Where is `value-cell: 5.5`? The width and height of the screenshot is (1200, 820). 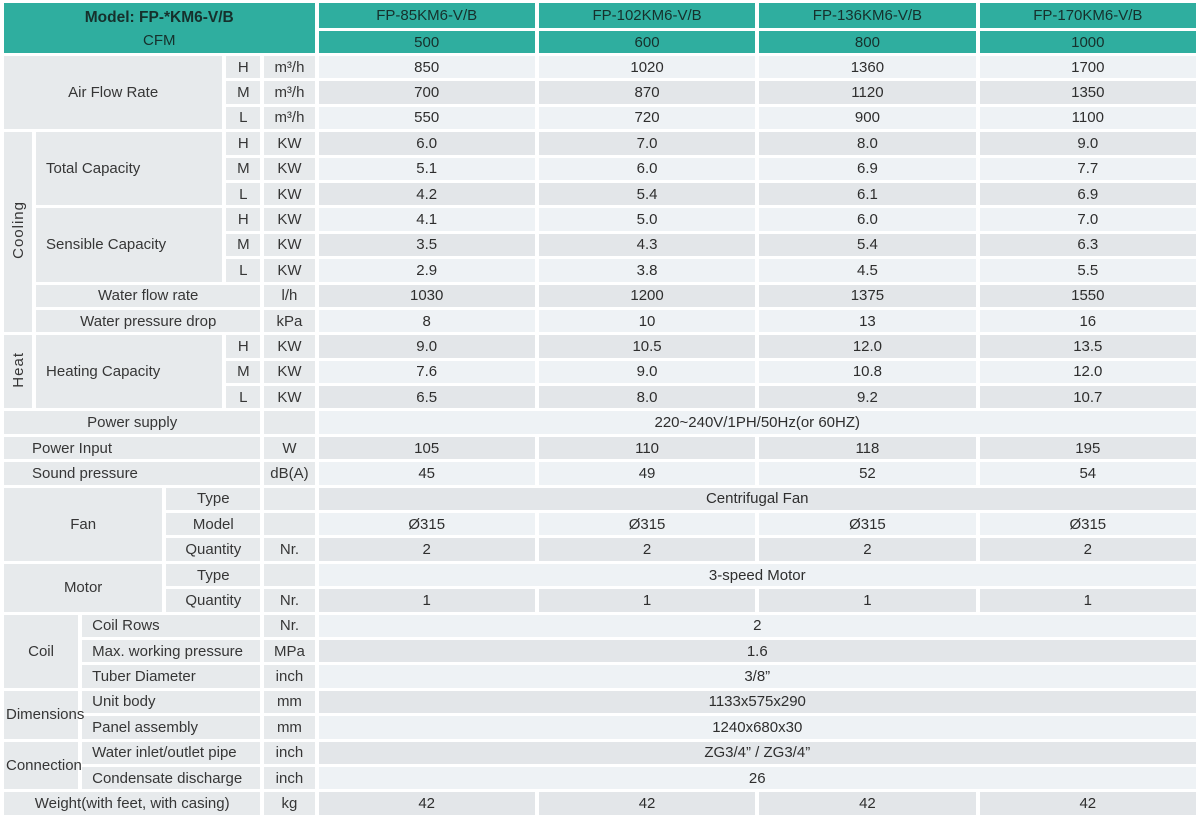
value-cell: 5.5 is located at coordinates (1087, 270).